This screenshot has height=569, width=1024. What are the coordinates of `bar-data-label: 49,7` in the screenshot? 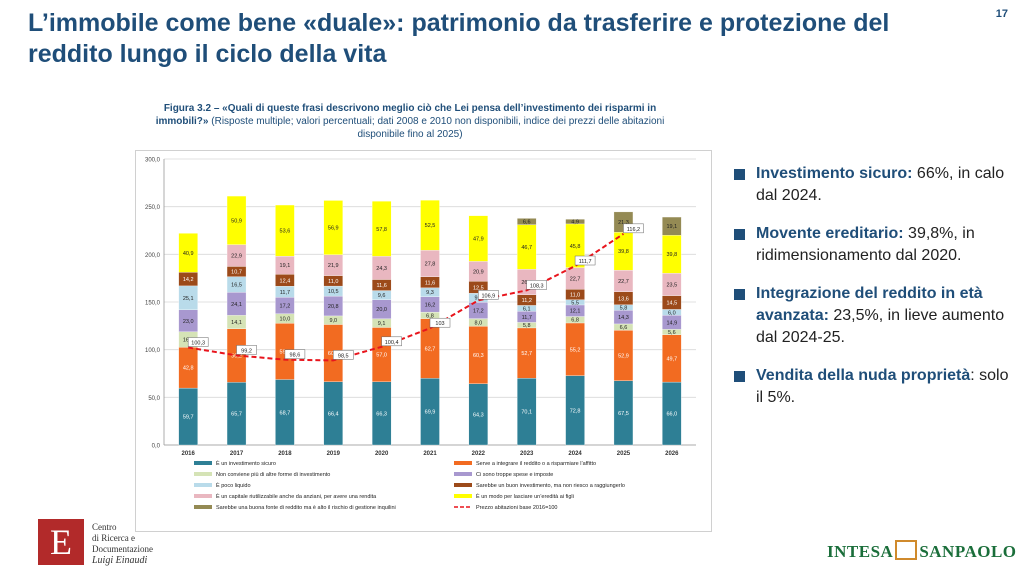 It's located at (671, 359).